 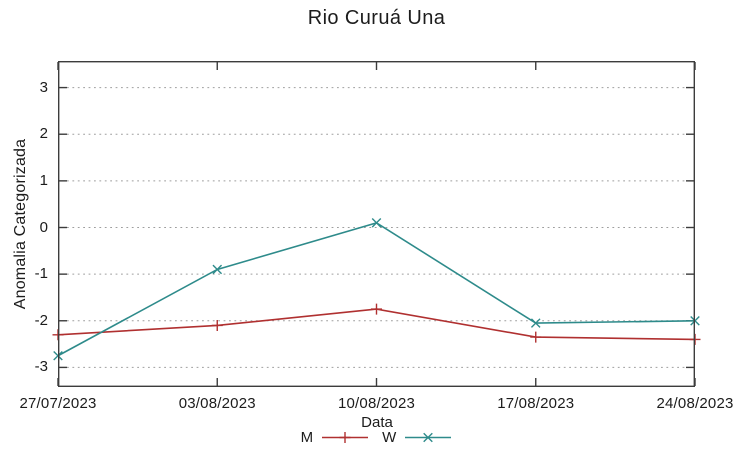 I want to click on y-tick-label: 0, so click(x=43, y=227).